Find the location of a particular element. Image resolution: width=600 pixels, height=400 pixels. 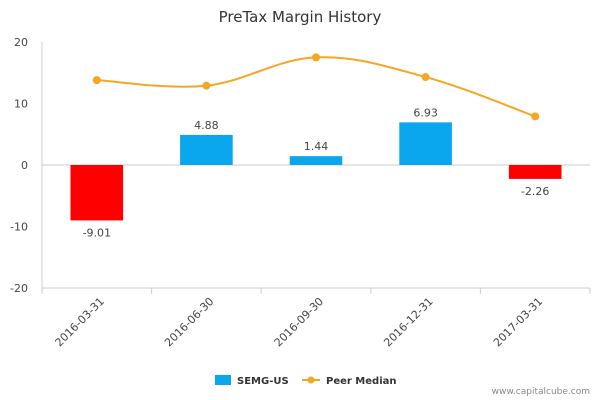

legend-label-semg-us: SEMG-US is located at coordinates (263, 381).